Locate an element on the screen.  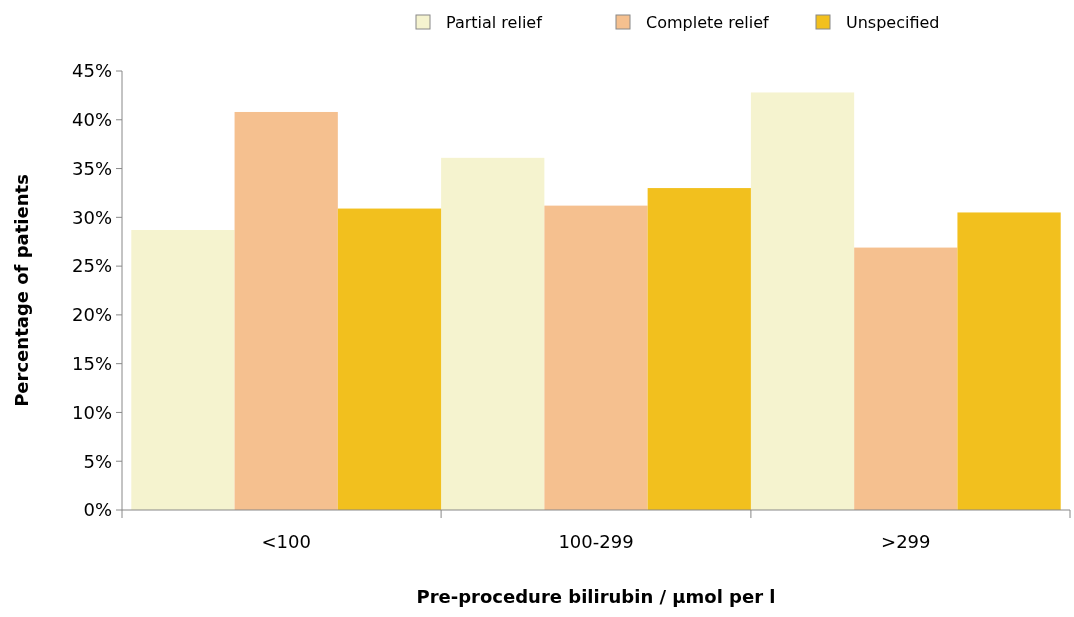
y-tick-label: 20% is located at coordinates (91, 315).